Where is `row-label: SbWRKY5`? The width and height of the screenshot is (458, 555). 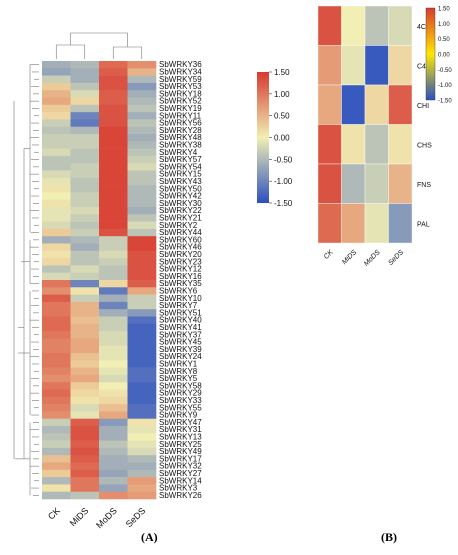
row-label: SbWRKY5 is located at coordinates (178, 378).